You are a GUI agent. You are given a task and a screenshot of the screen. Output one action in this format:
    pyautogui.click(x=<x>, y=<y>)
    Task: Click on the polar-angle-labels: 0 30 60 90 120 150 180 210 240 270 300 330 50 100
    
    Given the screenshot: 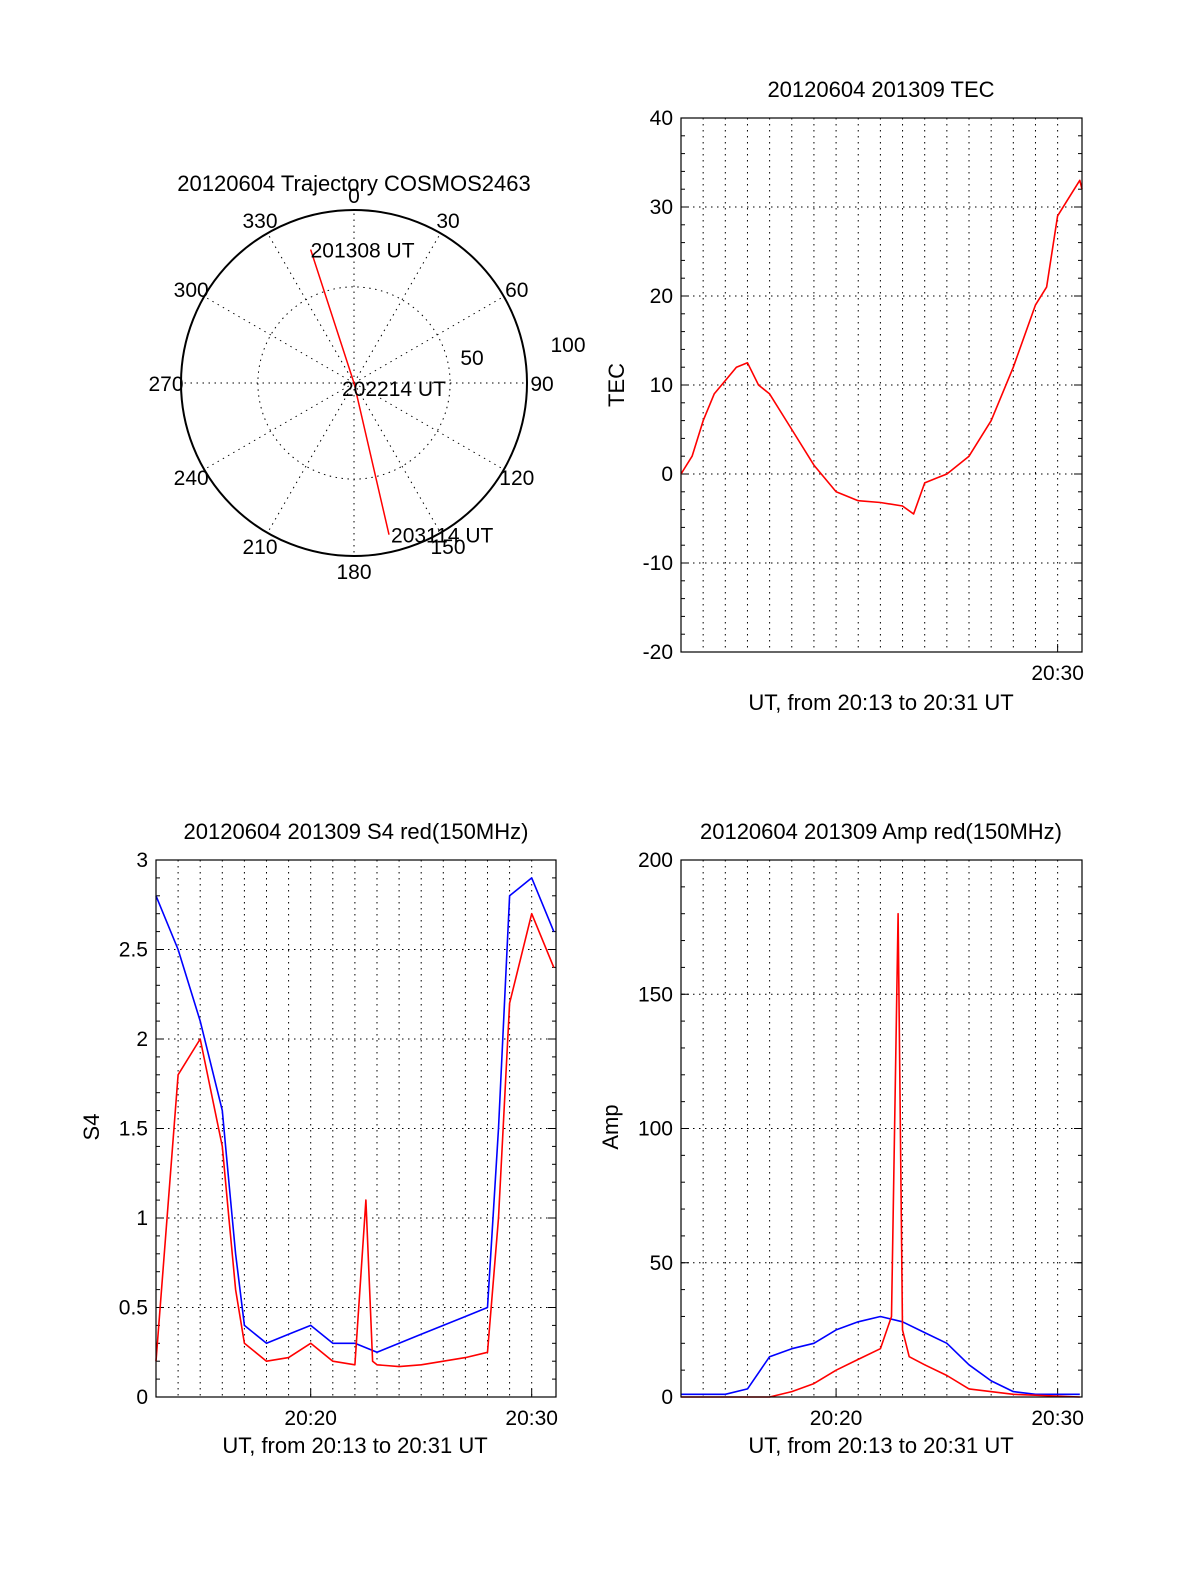 What is the action you would take?
    pyautogui.click(x=366, y=384)
    